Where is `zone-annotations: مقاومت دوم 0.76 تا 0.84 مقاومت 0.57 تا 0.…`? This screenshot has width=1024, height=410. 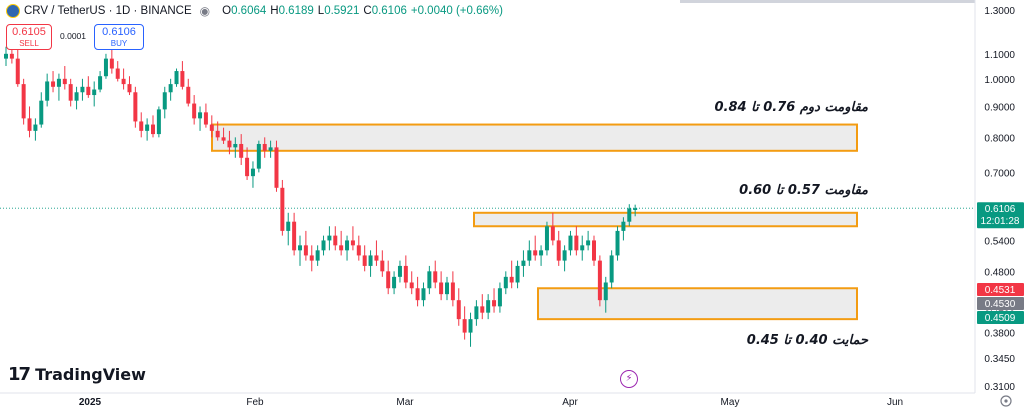 zone-annotations: مقاومت دوم 0.76 تا 0.84 مقاومت 0.57 تا 0.… is located at coordinates (792, 224).